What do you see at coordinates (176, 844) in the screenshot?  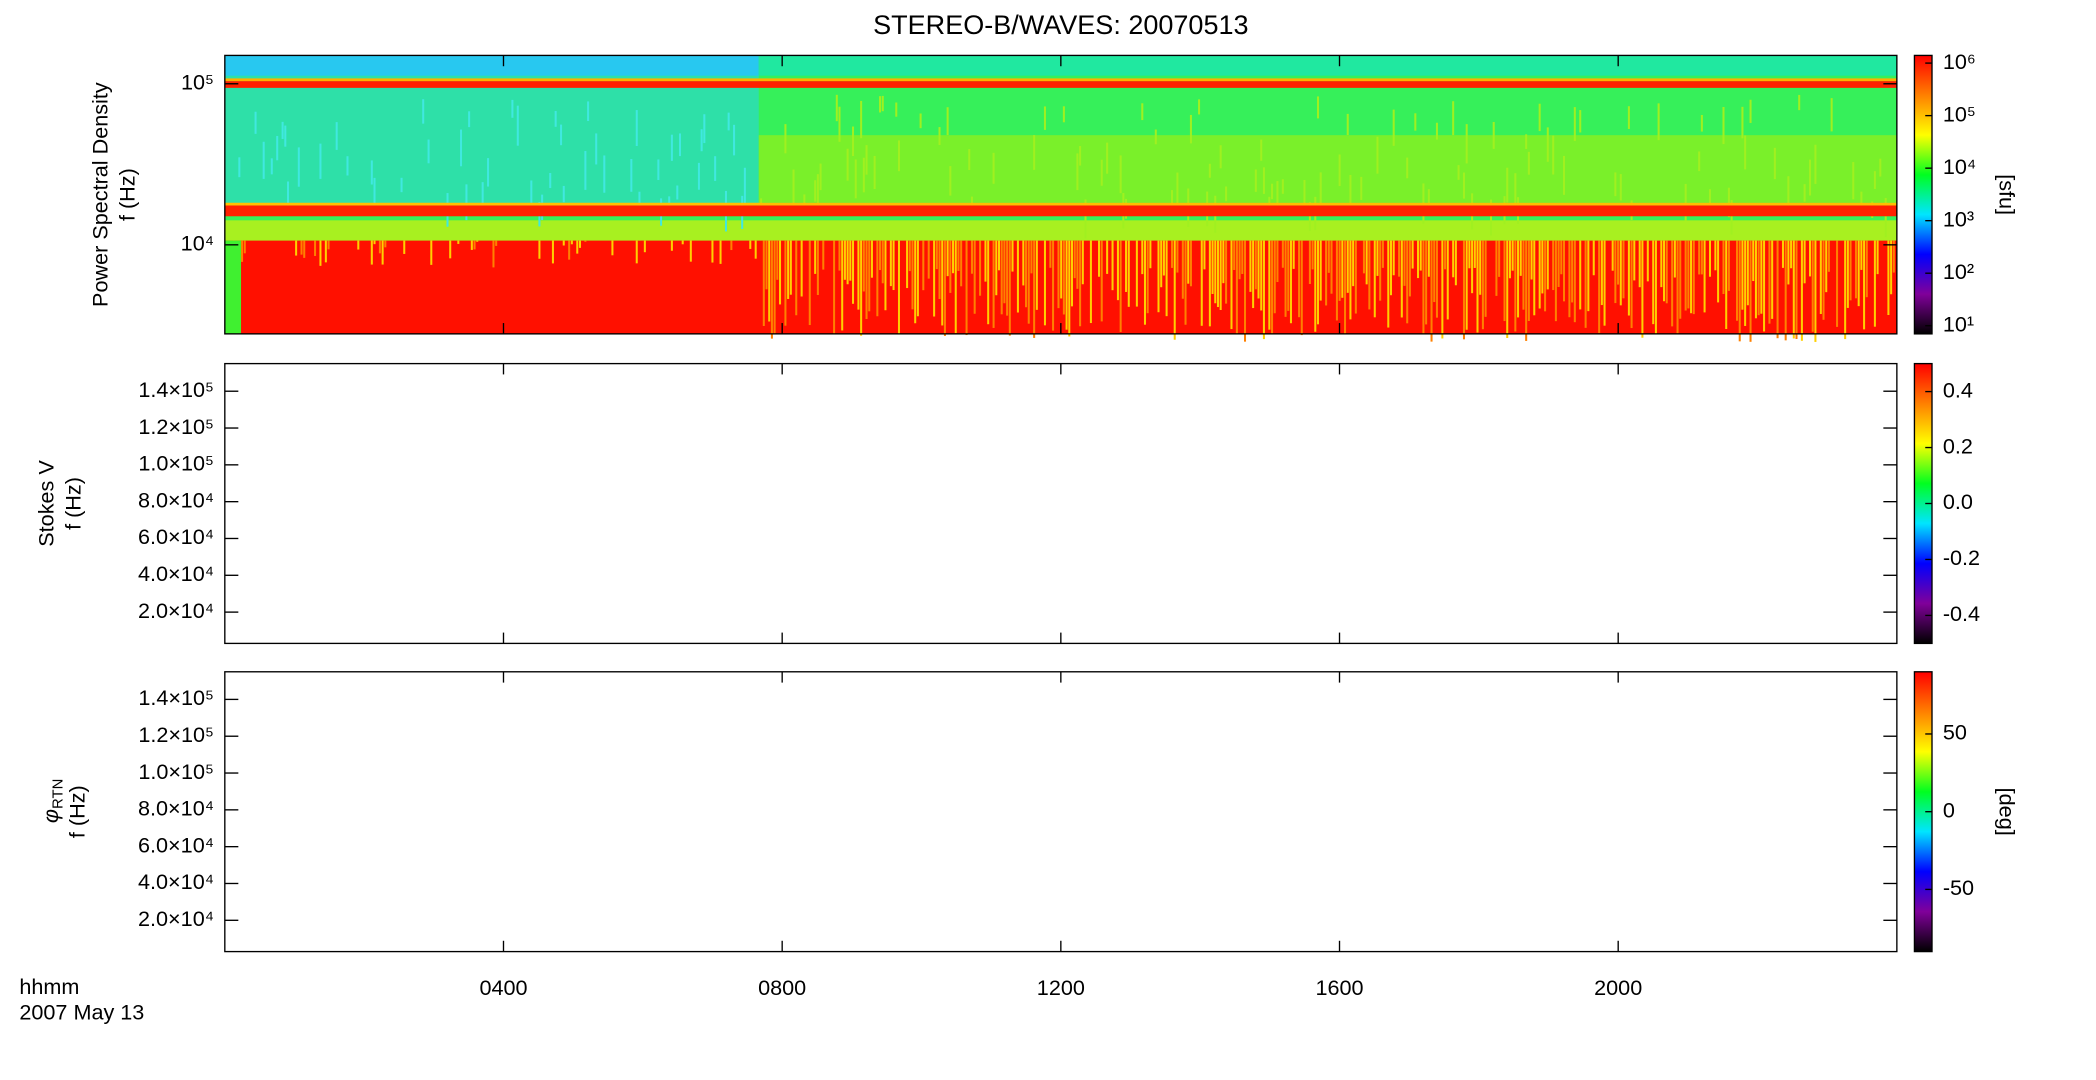 I see `y-tick-label: 6.0×10⁴` at bounding box center [176, 844].